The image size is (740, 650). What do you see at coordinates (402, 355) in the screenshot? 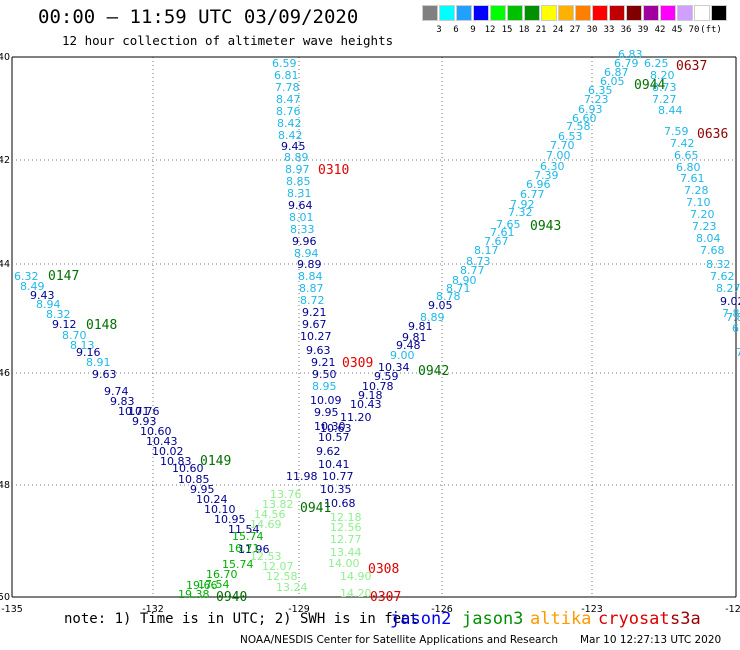
I see `wave-height-value: 9.00` at bounding box center [402, 355].